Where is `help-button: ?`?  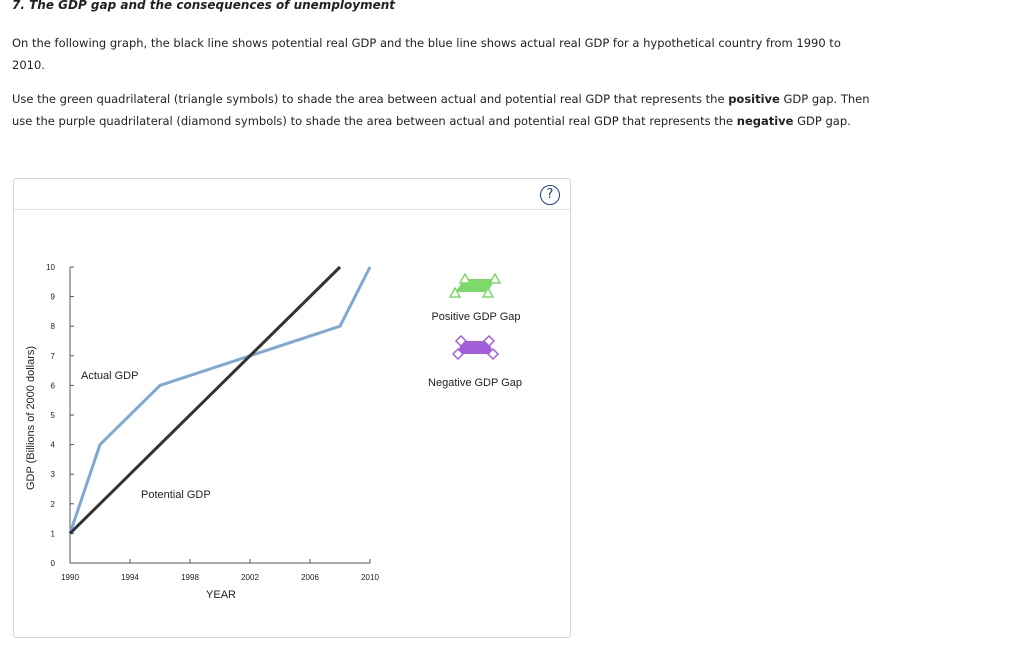
help-button: ? is located at coordinates (550, 195).